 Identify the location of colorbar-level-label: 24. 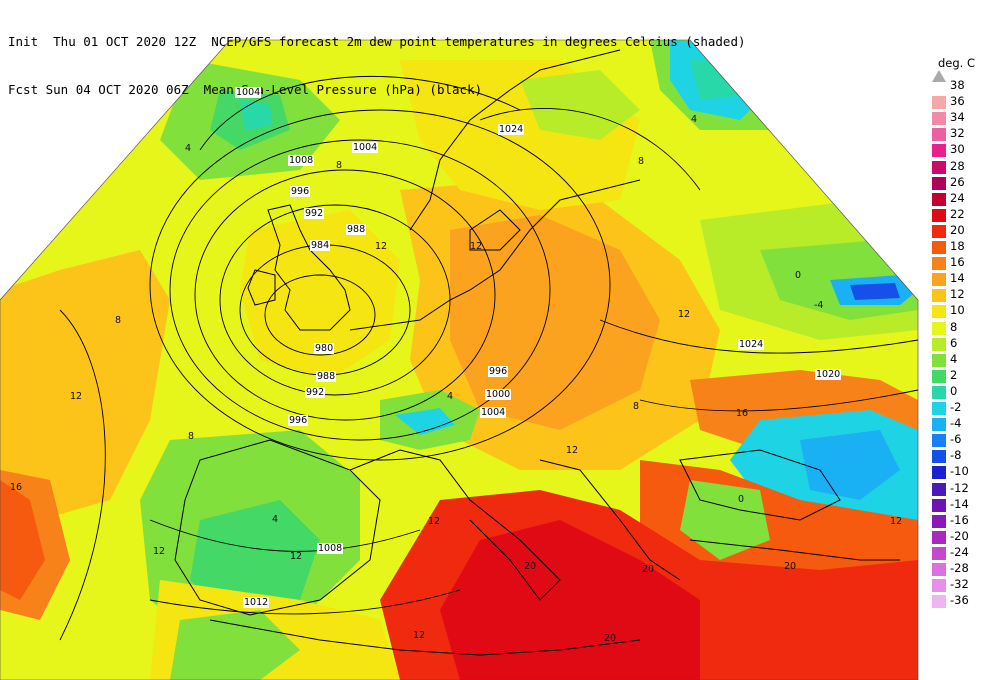
(957, 197).